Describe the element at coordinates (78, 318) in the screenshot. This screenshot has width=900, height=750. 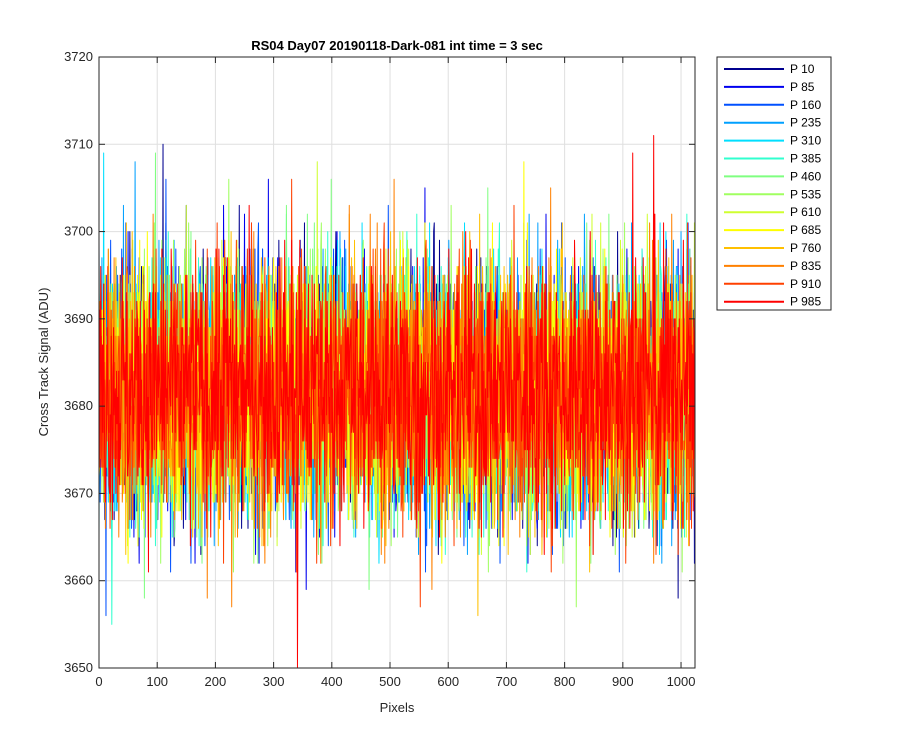
I see `y-tick-label: 3690` at that location.